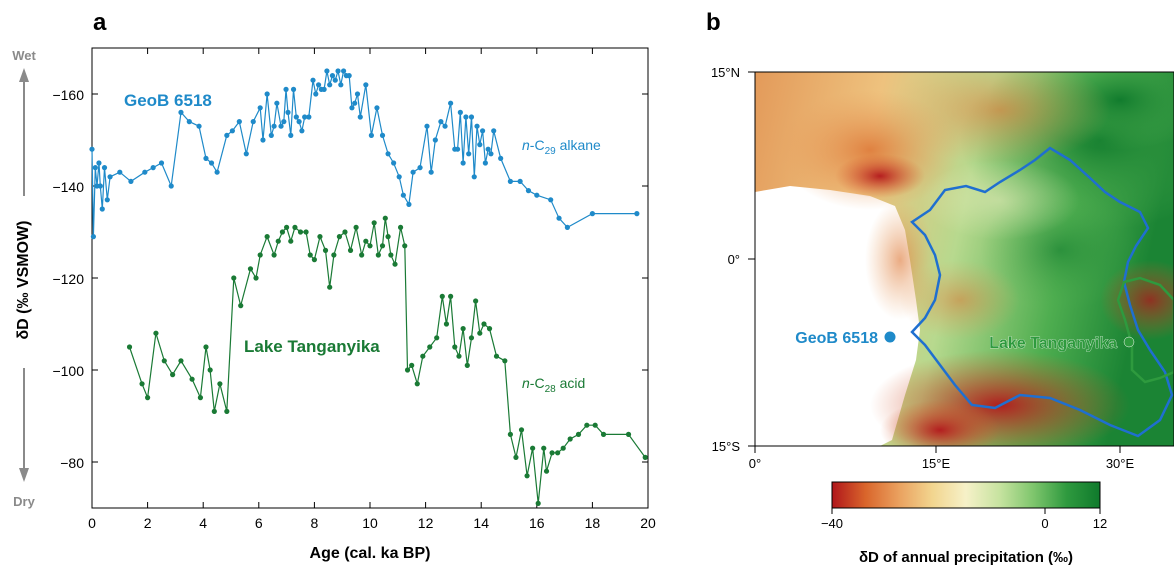 Image resolution: width=1174 pixels, height=574 pixels. Describe the element at coordinates (726, 446) in the screenshot. I see `lat-label-south: 15°S` at that location.